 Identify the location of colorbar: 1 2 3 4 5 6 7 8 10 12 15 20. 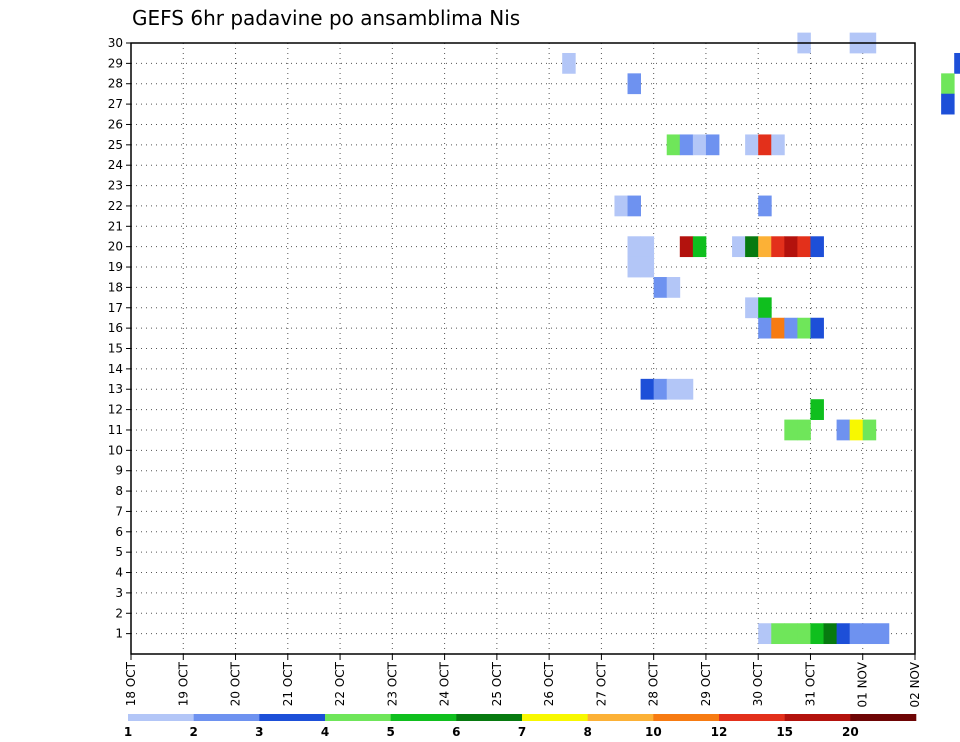
(520, 726).